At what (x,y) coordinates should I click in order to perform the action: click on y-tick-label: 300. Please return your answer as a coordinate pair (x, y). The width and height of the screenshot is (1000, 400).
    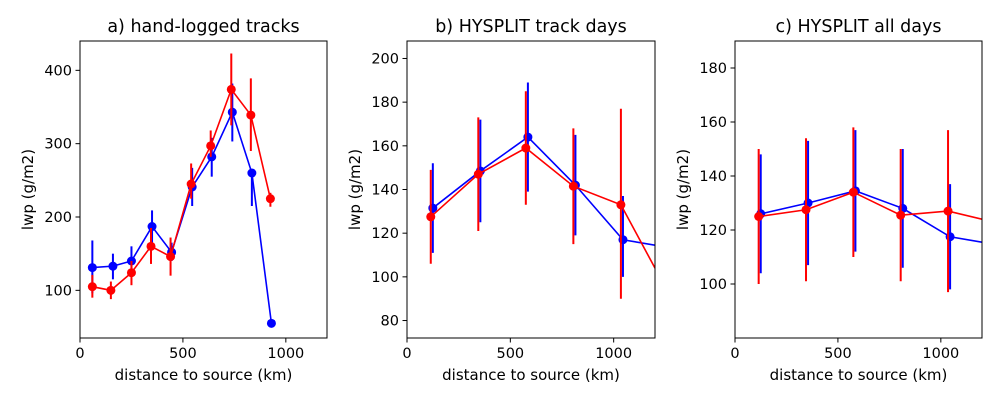
    Looking at the image, I should click on (58, 145).